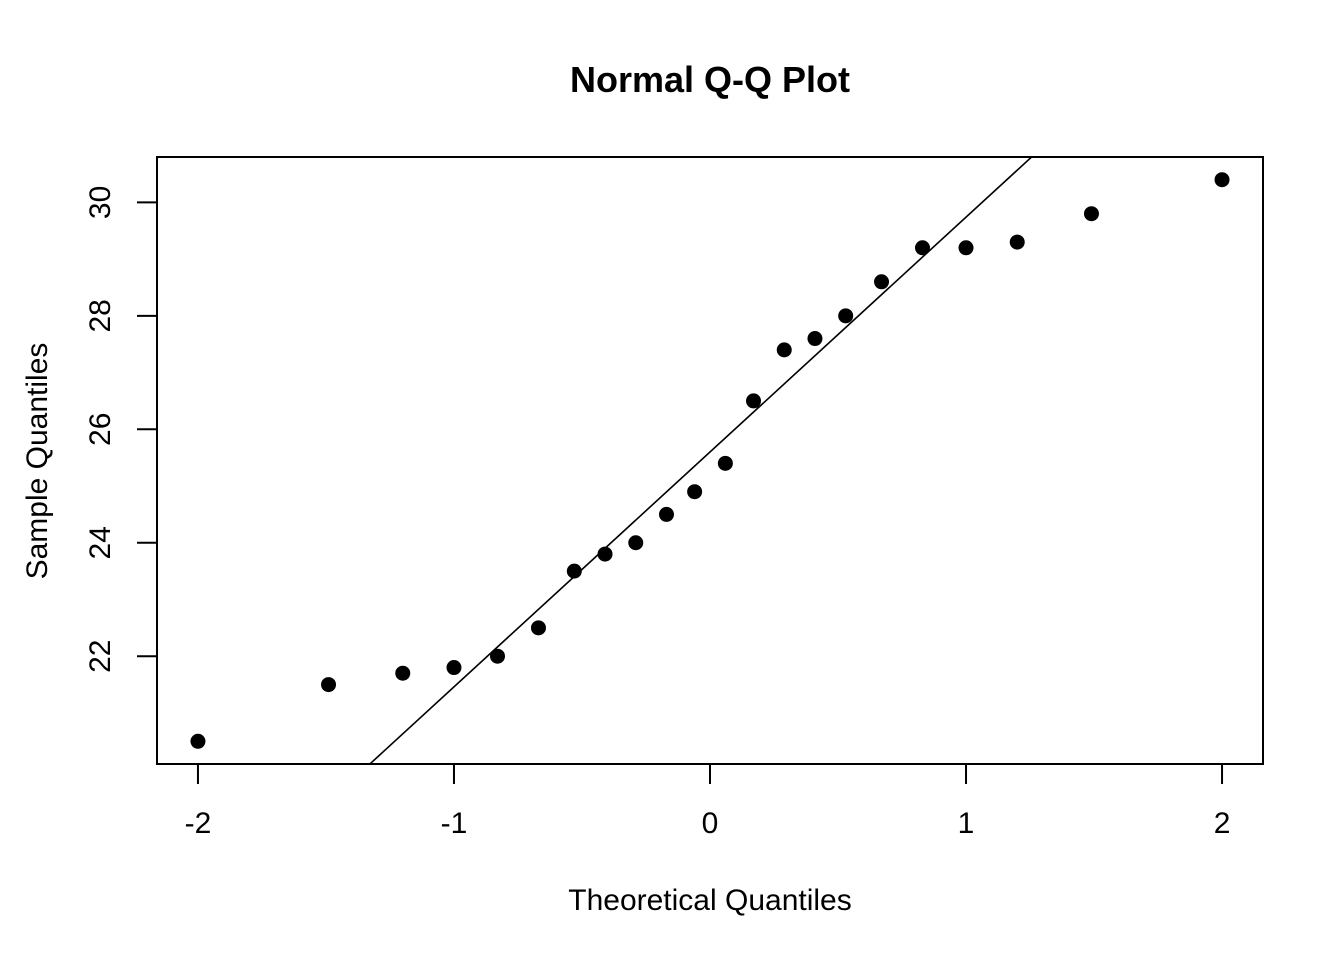 The height and width of the screenshot is (960, 1344). What do you see at coordinates (100, 315) in the screenshot?
I see `y-tick-label: 28` at bounding box center [100, 315].